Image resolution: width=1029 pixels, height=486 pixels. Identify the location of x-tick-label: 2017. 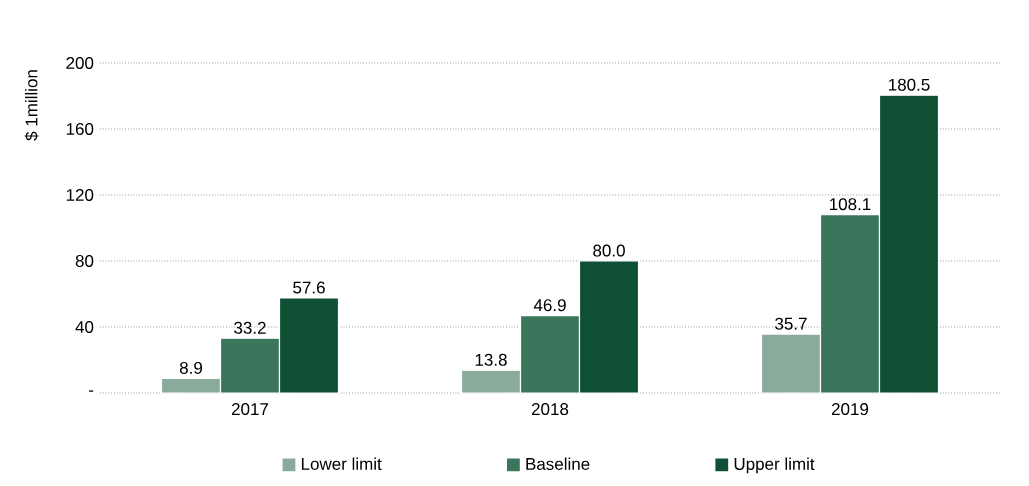
(250, 409).